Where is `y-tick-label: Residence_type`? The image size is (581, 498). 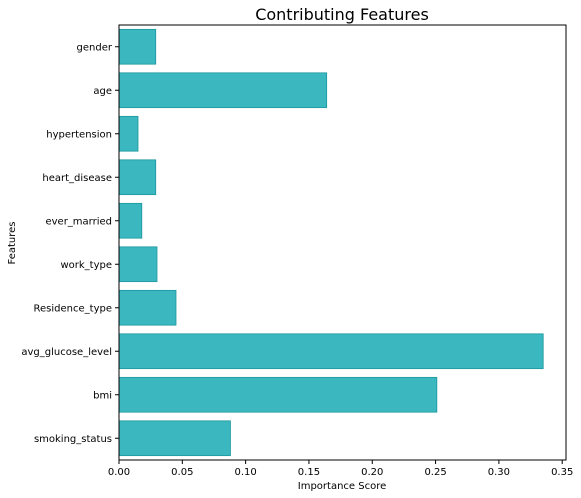 y-tick-label: Residence_type is located at coordinates (73, 308).